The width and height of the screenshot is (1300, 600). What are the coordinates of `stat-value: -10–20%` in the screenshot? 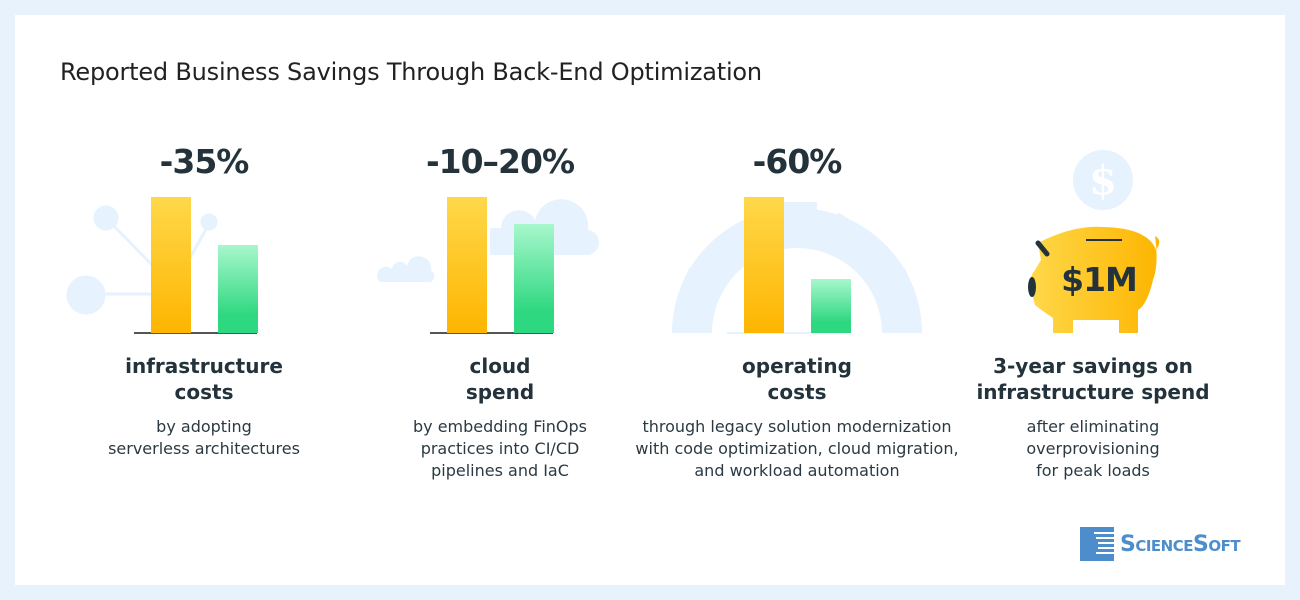 It's located at (500, 161).